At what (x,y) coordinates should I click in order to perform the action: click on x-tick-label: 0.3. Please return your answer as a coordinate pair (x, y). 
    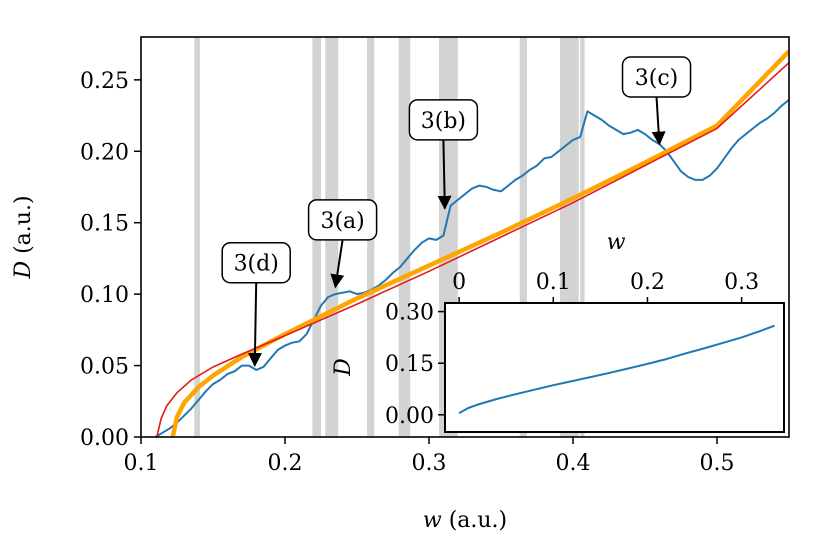
    Looking at the image, I should click on (429, 463).